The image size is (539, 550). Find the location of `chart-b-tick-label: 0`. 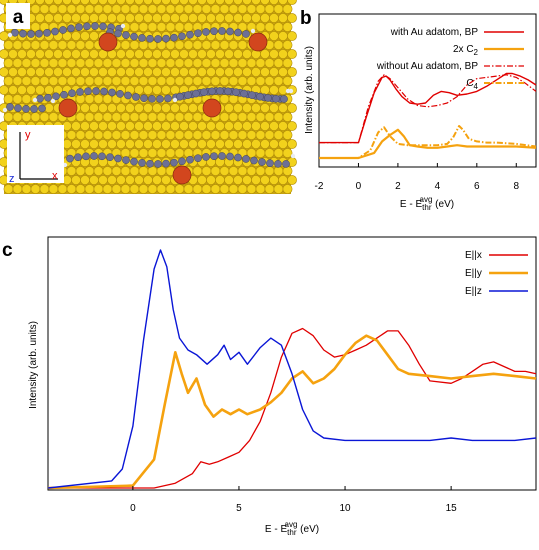

chart-b-tick-label: 0 is located at coordinates (359, 186).